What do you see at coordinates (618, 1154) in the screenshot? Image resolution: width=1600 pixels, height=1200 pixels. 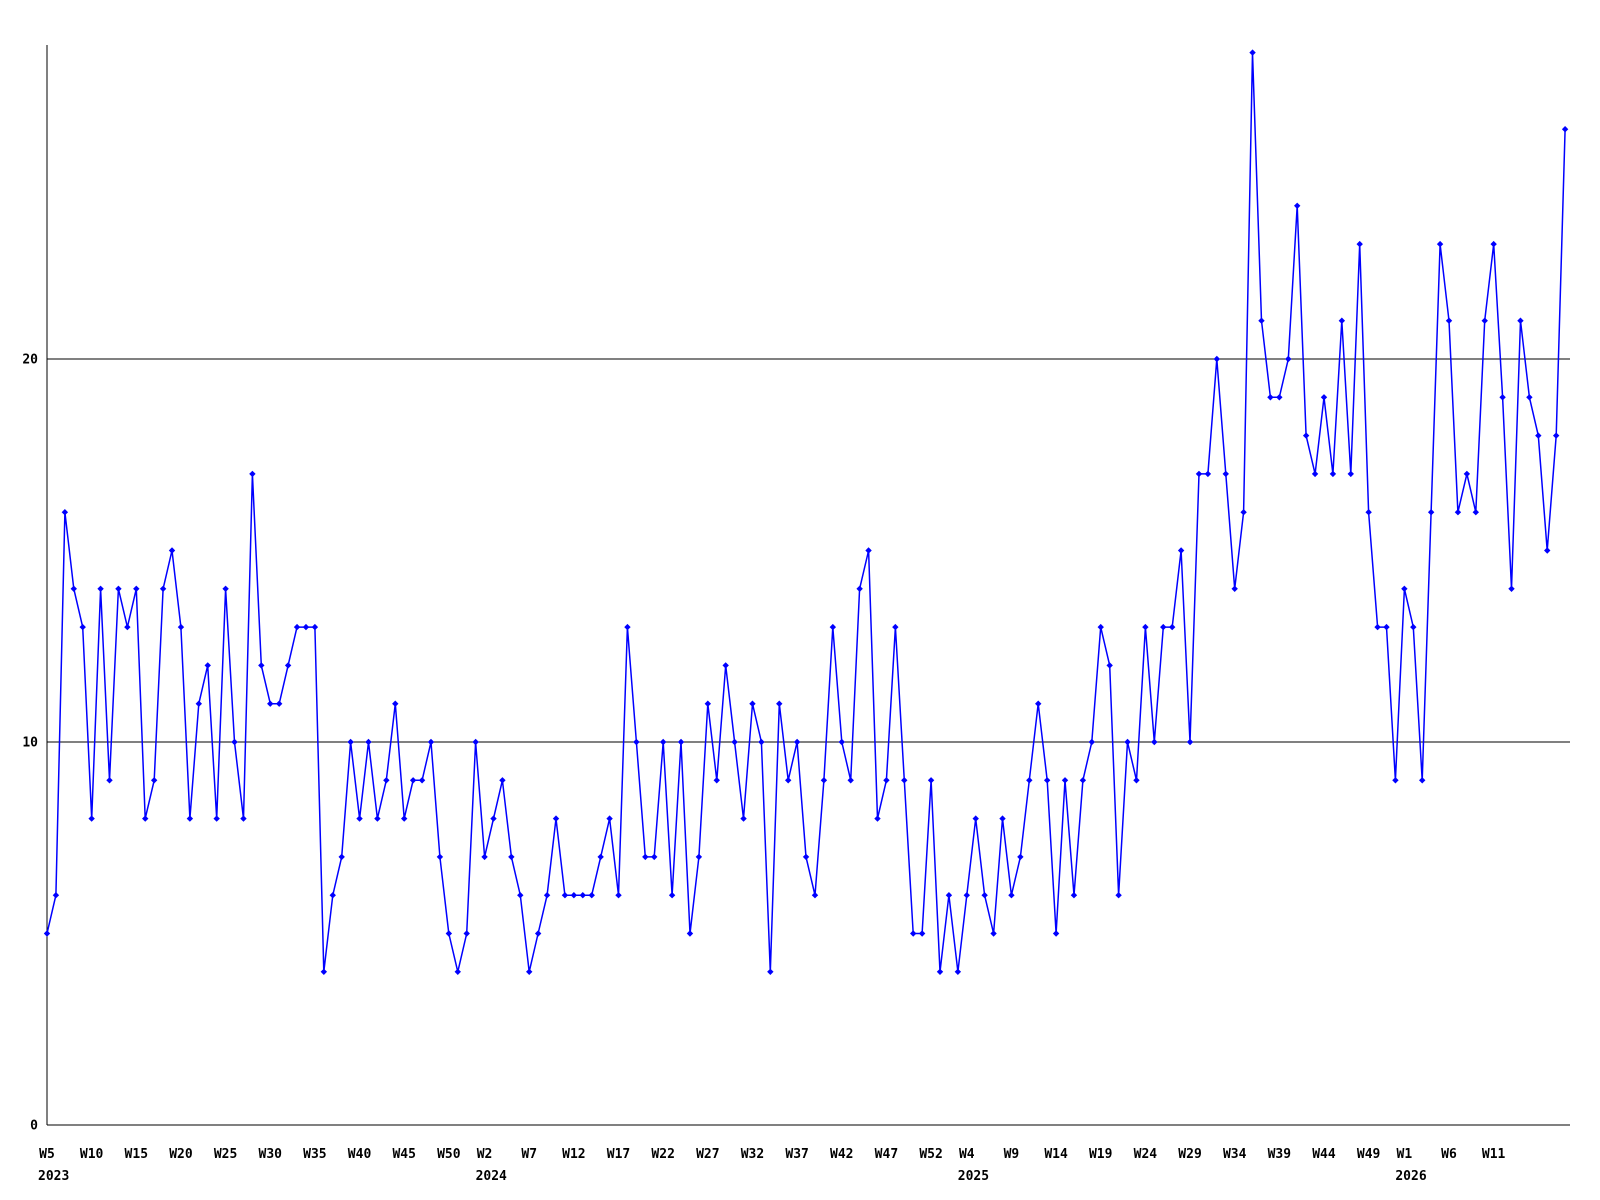 I see `x-tick-label: W17` at bounding box center [618, 1154].